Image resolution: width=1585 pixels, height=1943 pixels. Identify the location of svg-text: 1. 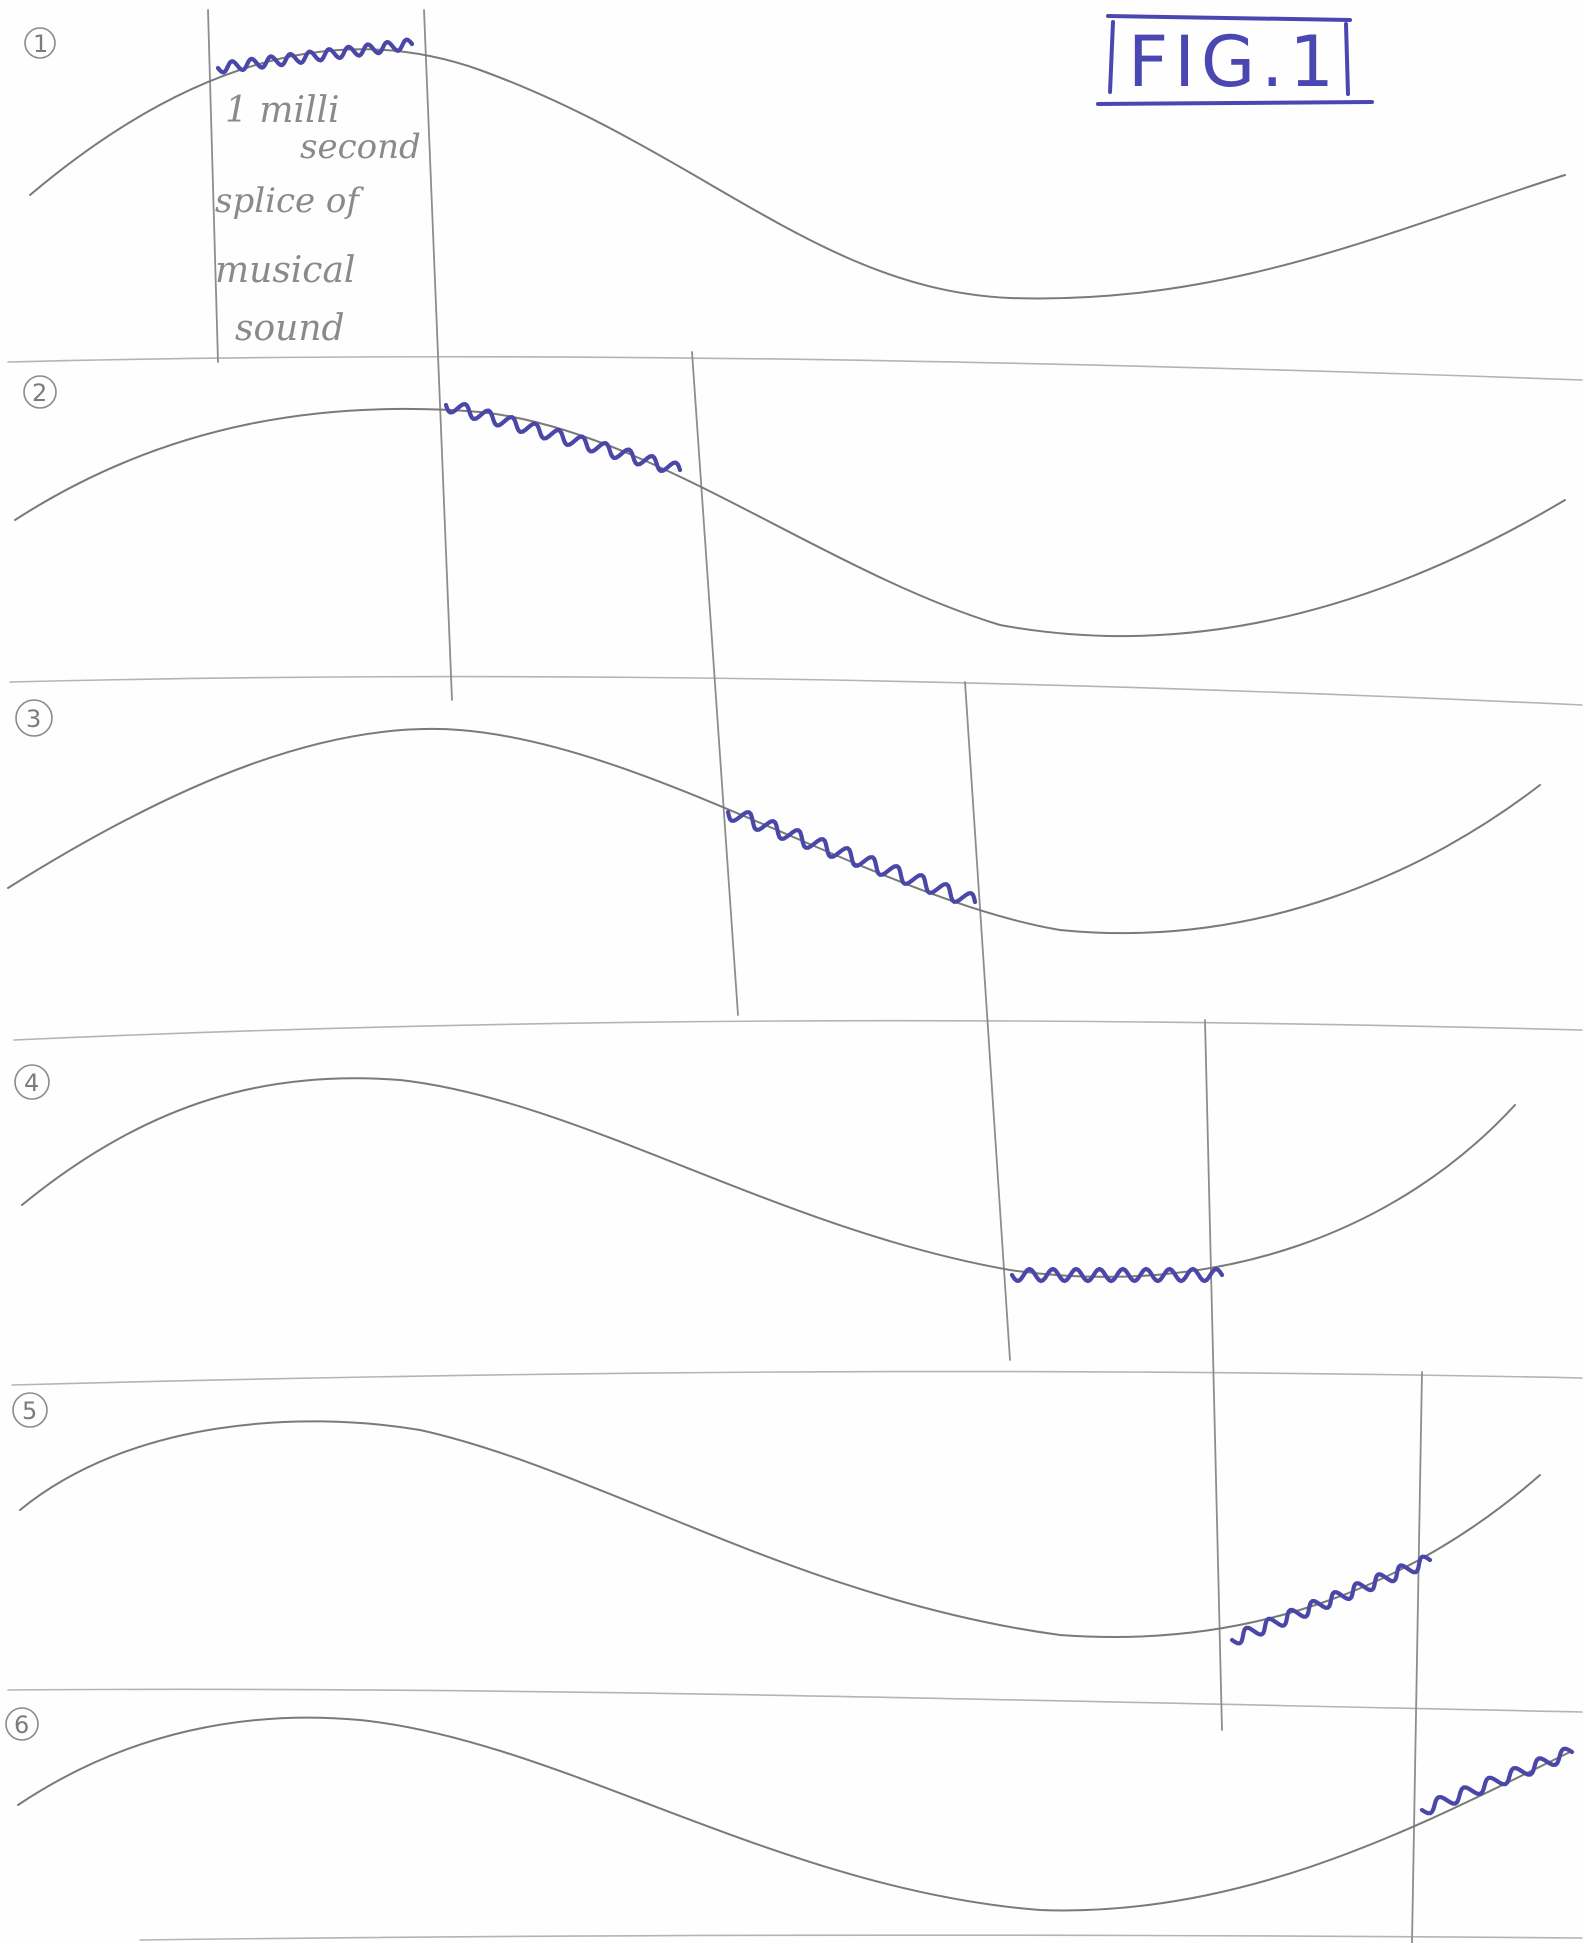
(40, 44).